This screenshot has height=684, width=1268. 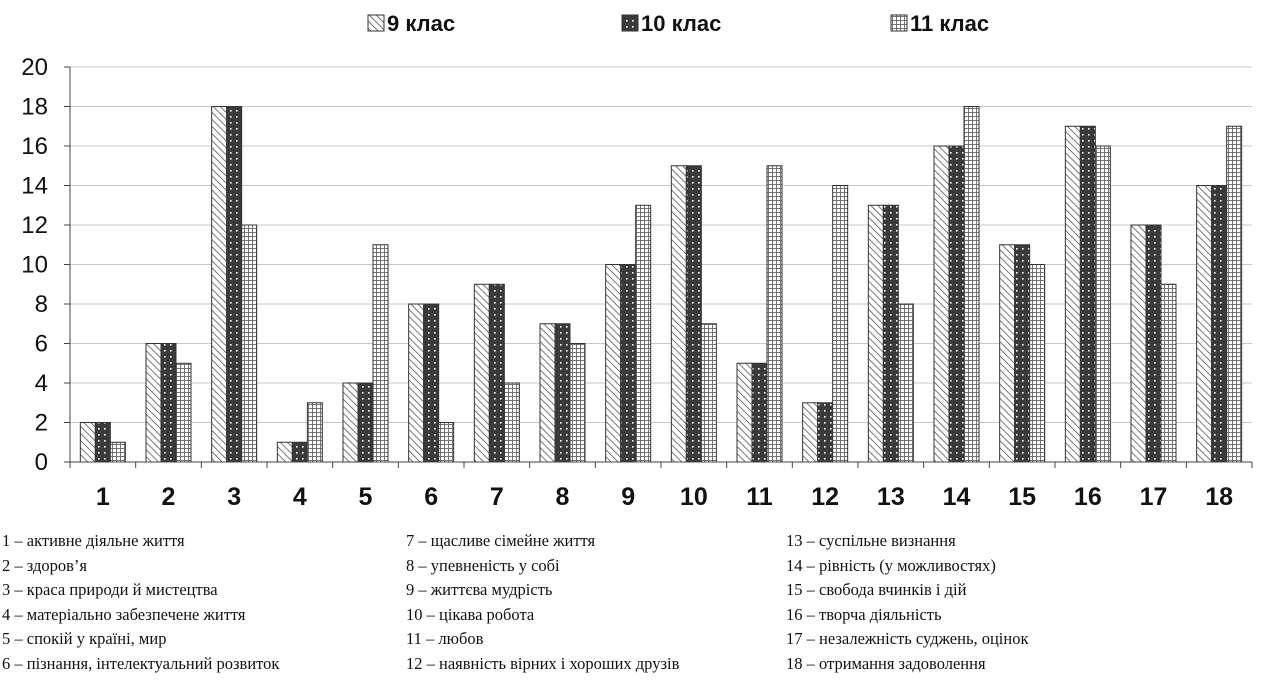 What do you see at coordinates (93, 540) in the screenshot?
I see `category-note: 1 – активне діяльне життя` at bounding box center [93, 540].